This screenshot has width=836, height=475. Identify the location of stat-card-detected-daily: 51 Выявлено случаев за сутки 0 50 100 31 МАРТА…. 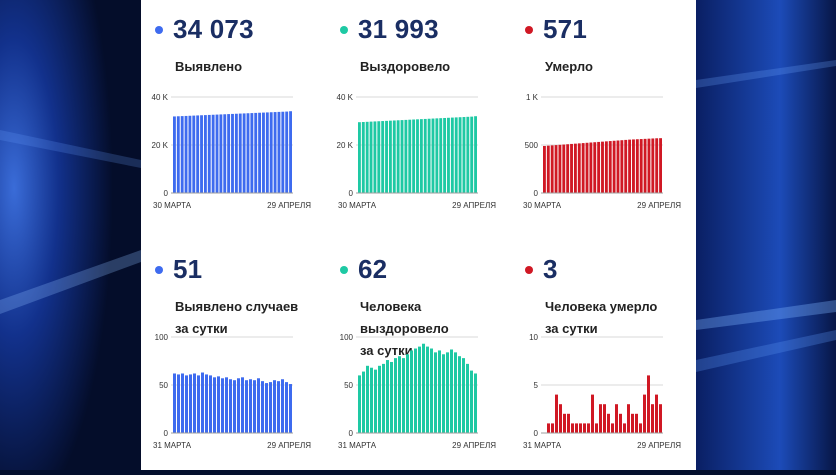
(233, 357).